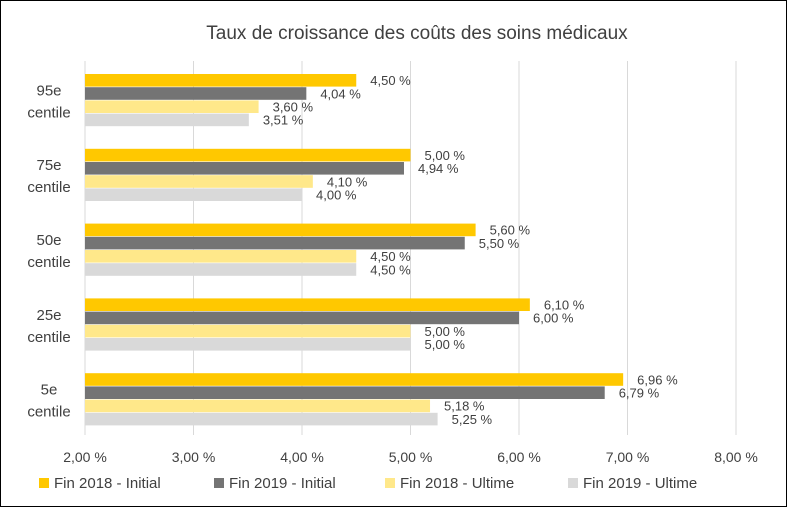  What do you see at coordinates (107, 483) in the screenshot?
I see `legend-label-0: Fin 2018 - Initial` at bounding box center [107, 483].